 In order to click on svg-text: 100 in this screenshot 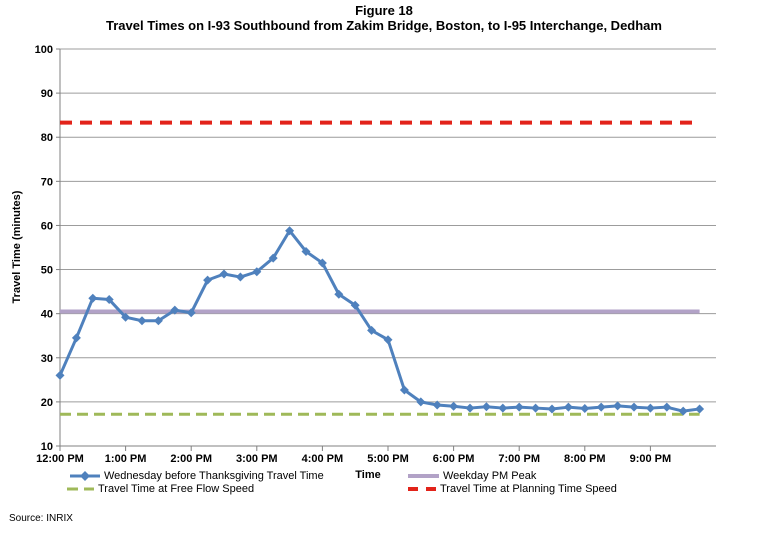, I will do `click(44, 50)`.